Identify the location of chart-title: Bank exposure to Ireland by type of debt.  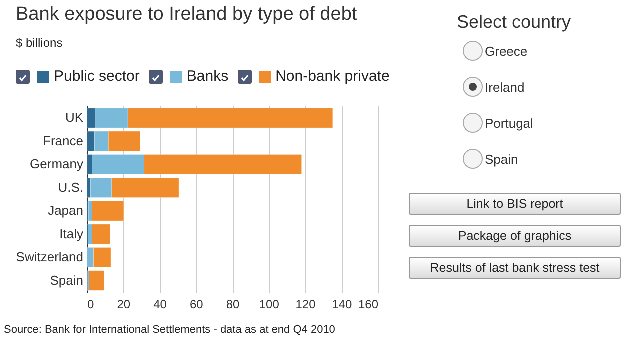
(187, 15).